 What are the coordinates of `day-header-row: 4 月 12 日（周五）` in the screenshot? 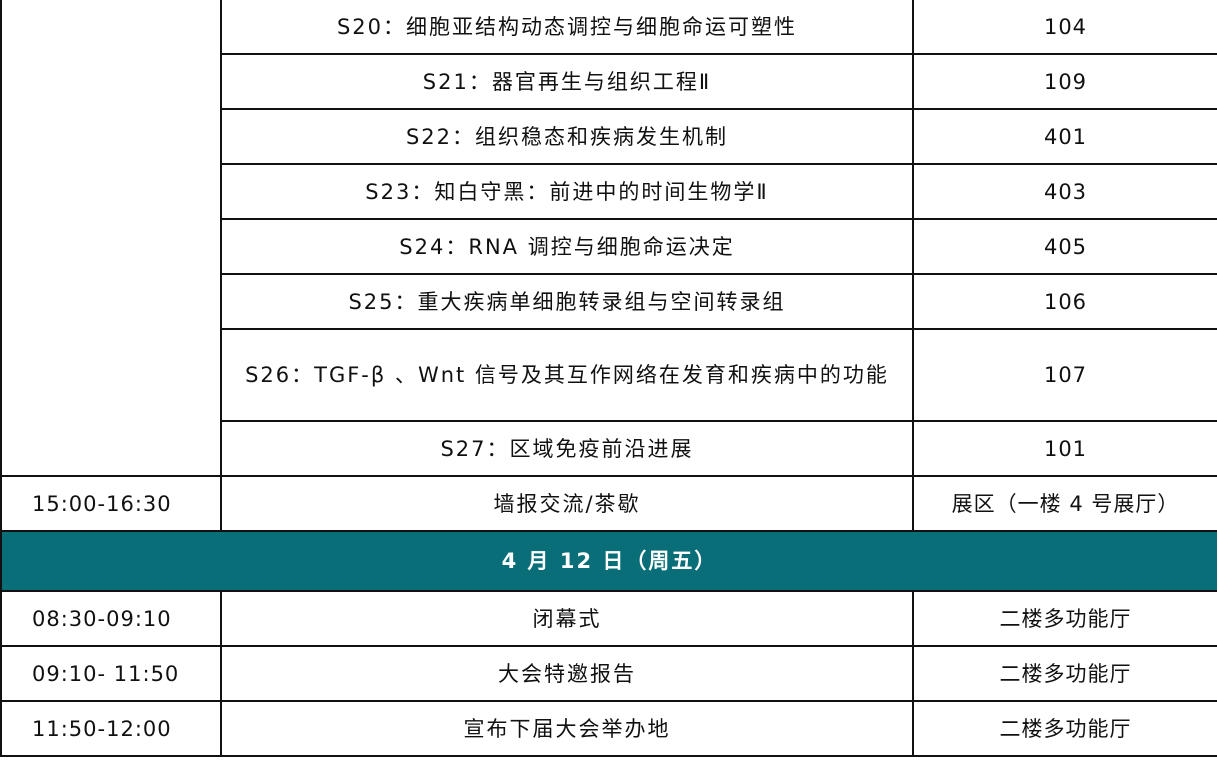 It's located at (608, 561).